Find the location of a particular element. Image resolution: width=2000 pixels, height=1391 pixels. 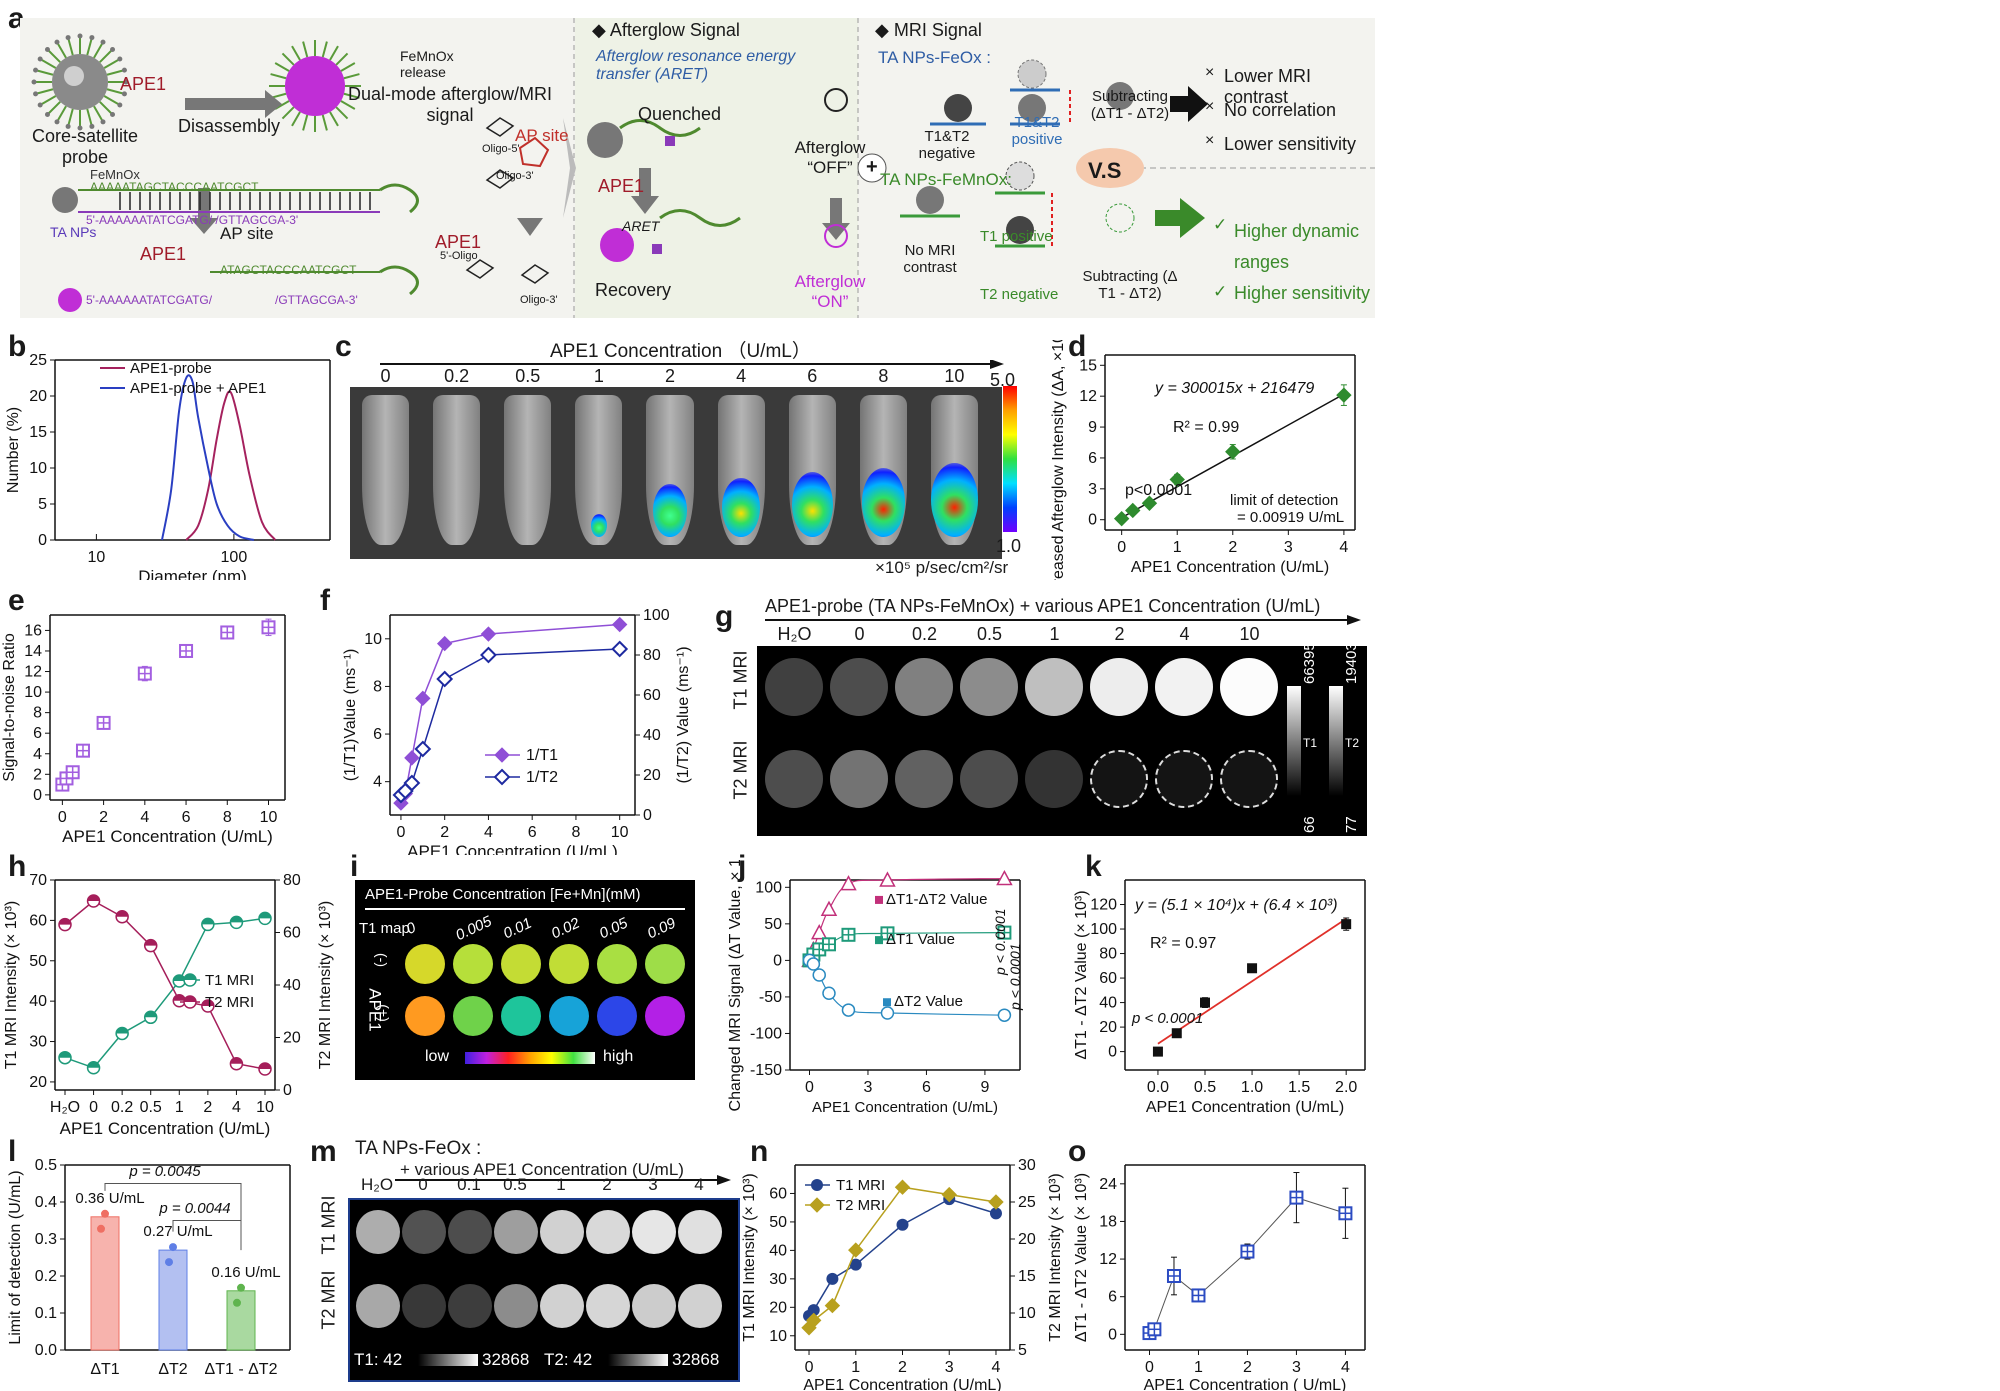

j-ytick-label: 0 is located at coordinates (777, 960).